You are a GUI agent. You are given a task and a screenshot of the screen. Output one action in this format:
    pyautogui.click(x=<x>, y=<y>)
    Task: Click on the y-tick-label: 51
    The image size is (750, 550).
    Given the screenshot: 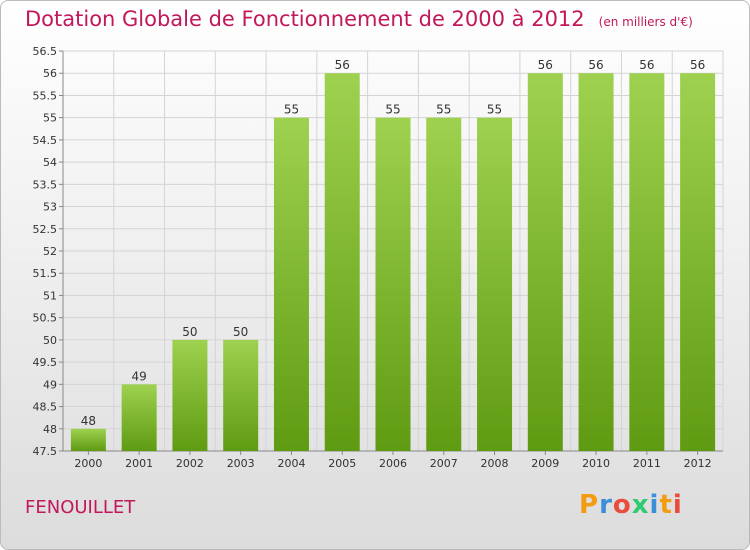 What is the action you would take?
    pyautogui.click(x=50, y=295)
    